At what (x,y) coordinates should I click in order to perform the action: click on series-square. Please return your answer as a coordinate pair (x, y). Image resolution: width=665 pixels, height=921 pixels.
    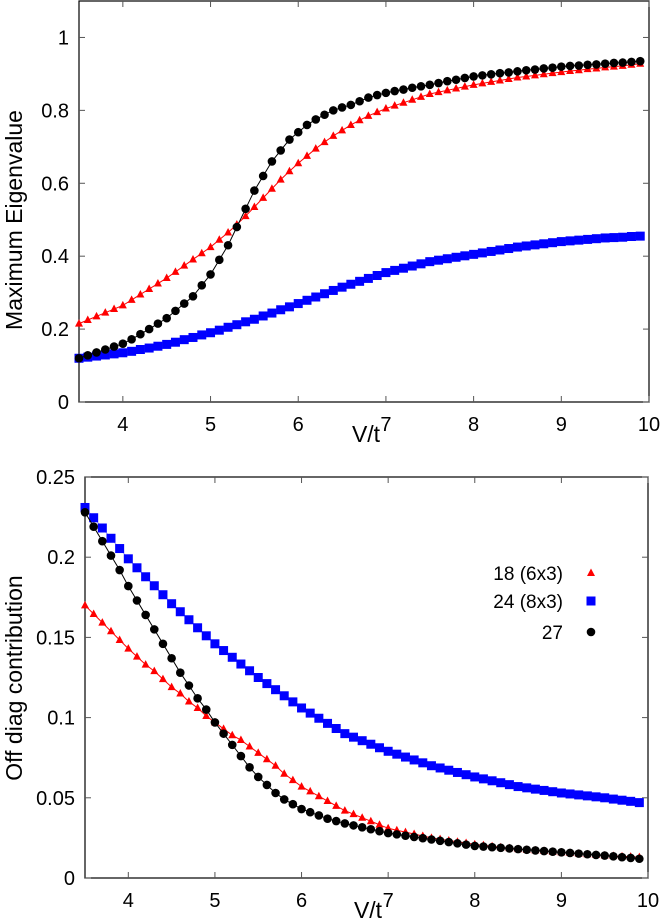
    Looking at the image, I should click on (359, 297).